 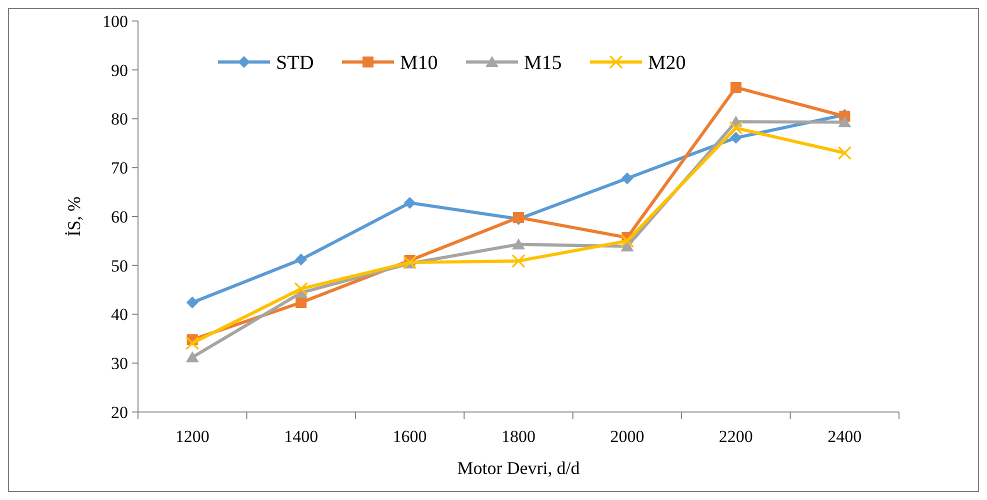 I want to click on x-tick-label: 2400, so click(x=845, y=436).